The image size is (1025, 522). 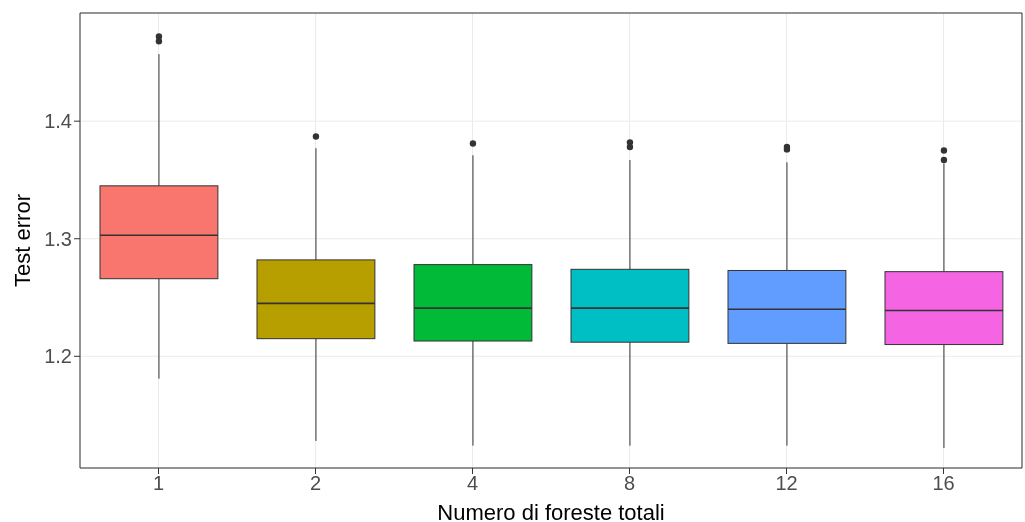 What do you see at coordinates (786, 483) in the screenshot?
I see `x-tick-label: 12` at bounding box center [786, 483].